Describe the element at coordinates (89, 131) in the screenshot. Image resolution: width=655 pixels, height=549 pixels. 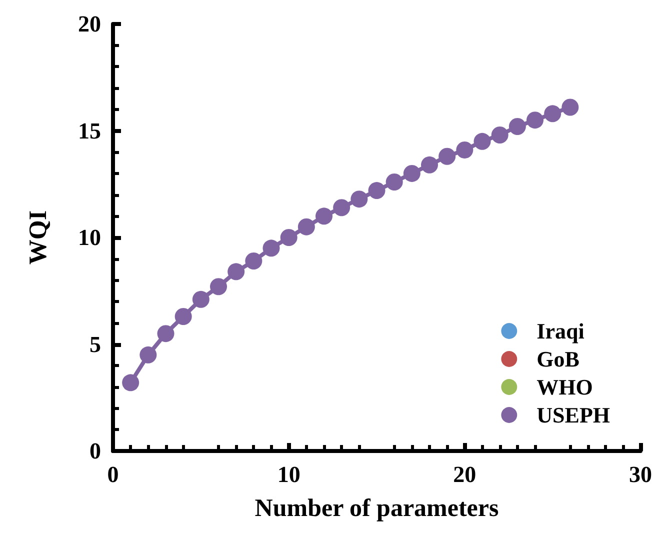
I see `y-tick-label: 15` at that location.